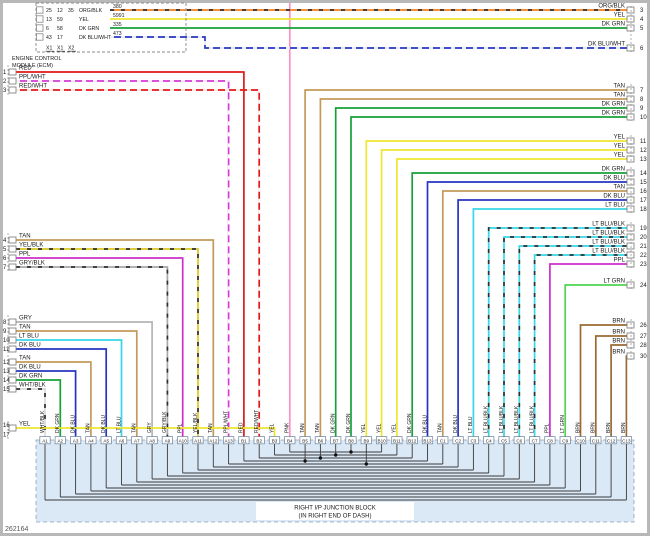 Image resolution: width=650 pixels, height=536 pixels. What do you see at coordinates (504, 440) in the screenshot?
I see `junction-pin-code: C5` at bounding box center [504, 440].